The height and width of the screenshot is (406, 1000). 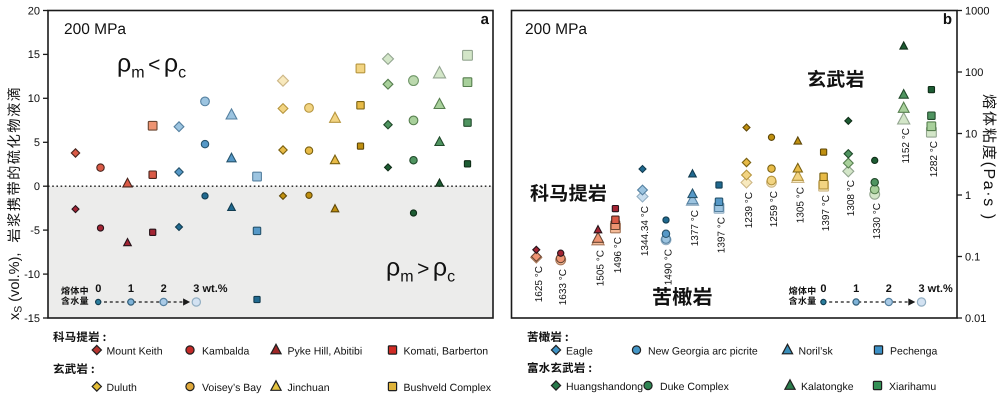 I want to click on svg-text: b, so click(x=947, y=19).